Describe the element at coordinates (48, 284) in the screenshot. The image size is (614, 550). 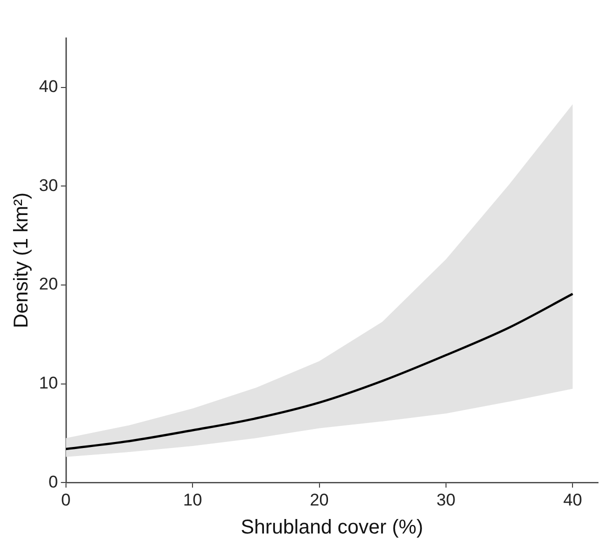
I see `y-tick-label: 20` at that location.